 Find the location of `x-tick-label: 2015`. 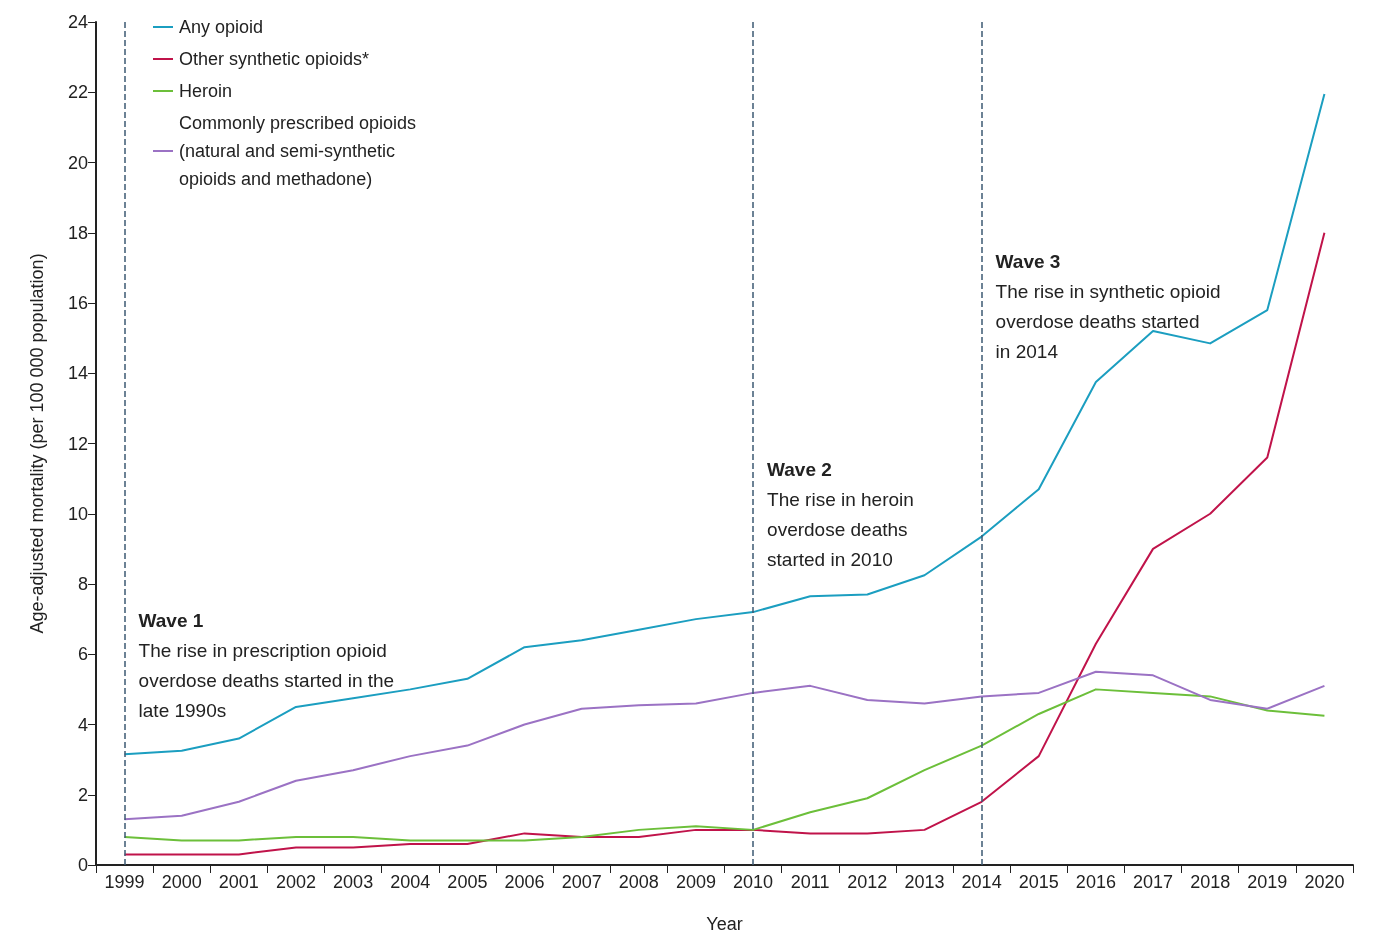

x-tick-label: 2015 is located at coordinates (1038, 882).